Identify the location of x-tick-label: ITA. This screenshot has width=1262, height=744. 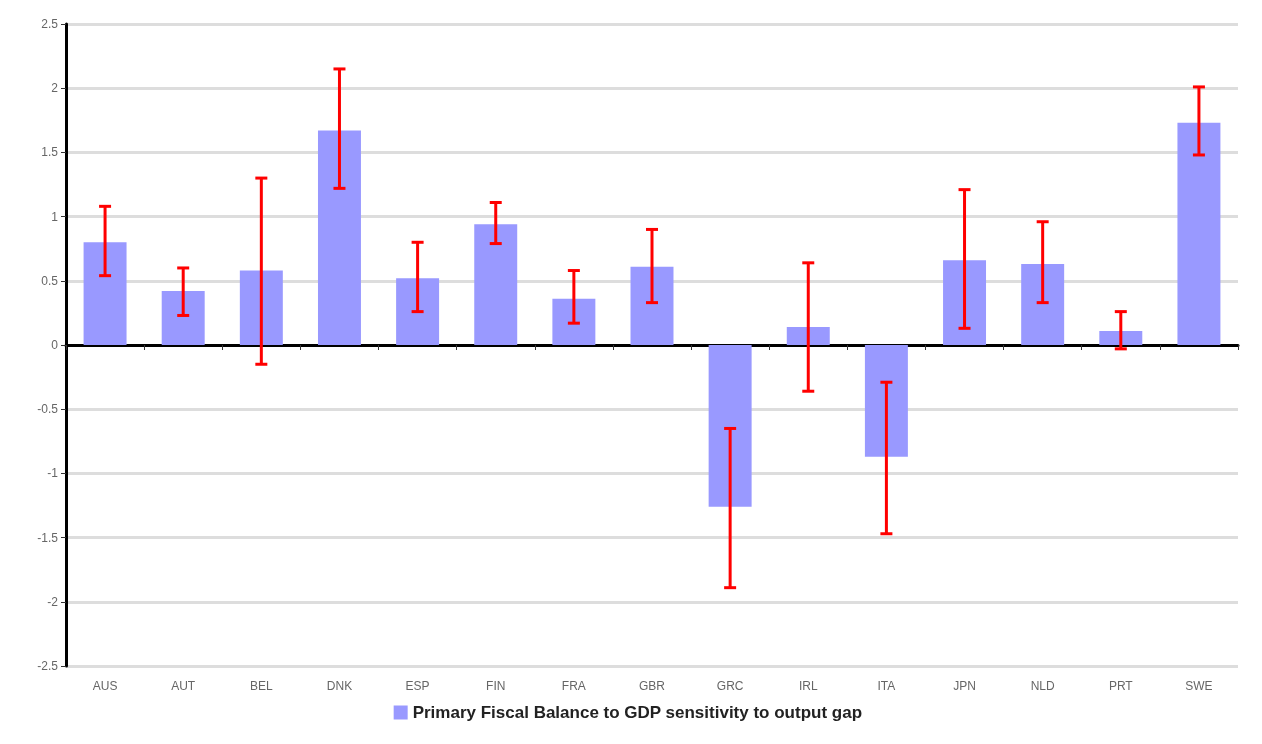
(886, 686).